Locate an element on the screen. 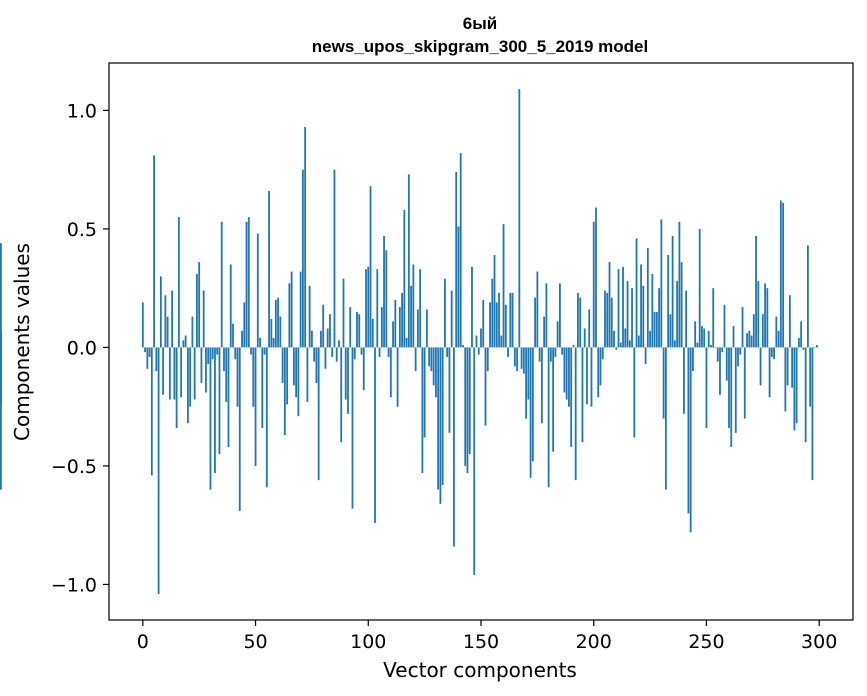 This screenshot has height=696, width=867. x-tick-label: 0 is located at coordinates (143, 642).